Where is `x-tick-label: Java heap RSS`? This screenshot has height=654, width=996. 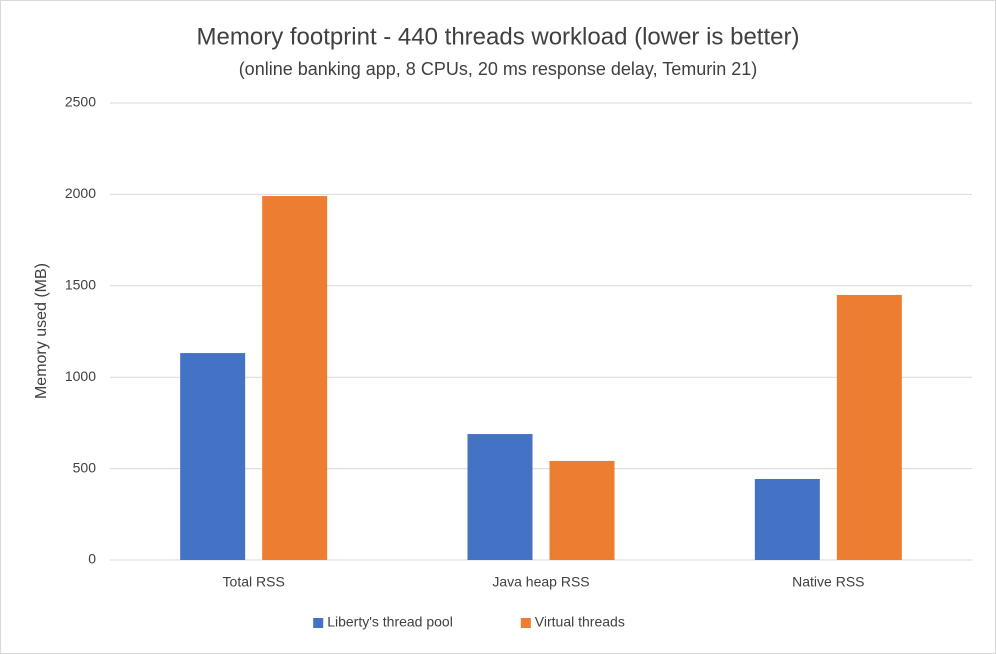
x-tick-label: Java heap RSS is located at coordinates (540, 582).